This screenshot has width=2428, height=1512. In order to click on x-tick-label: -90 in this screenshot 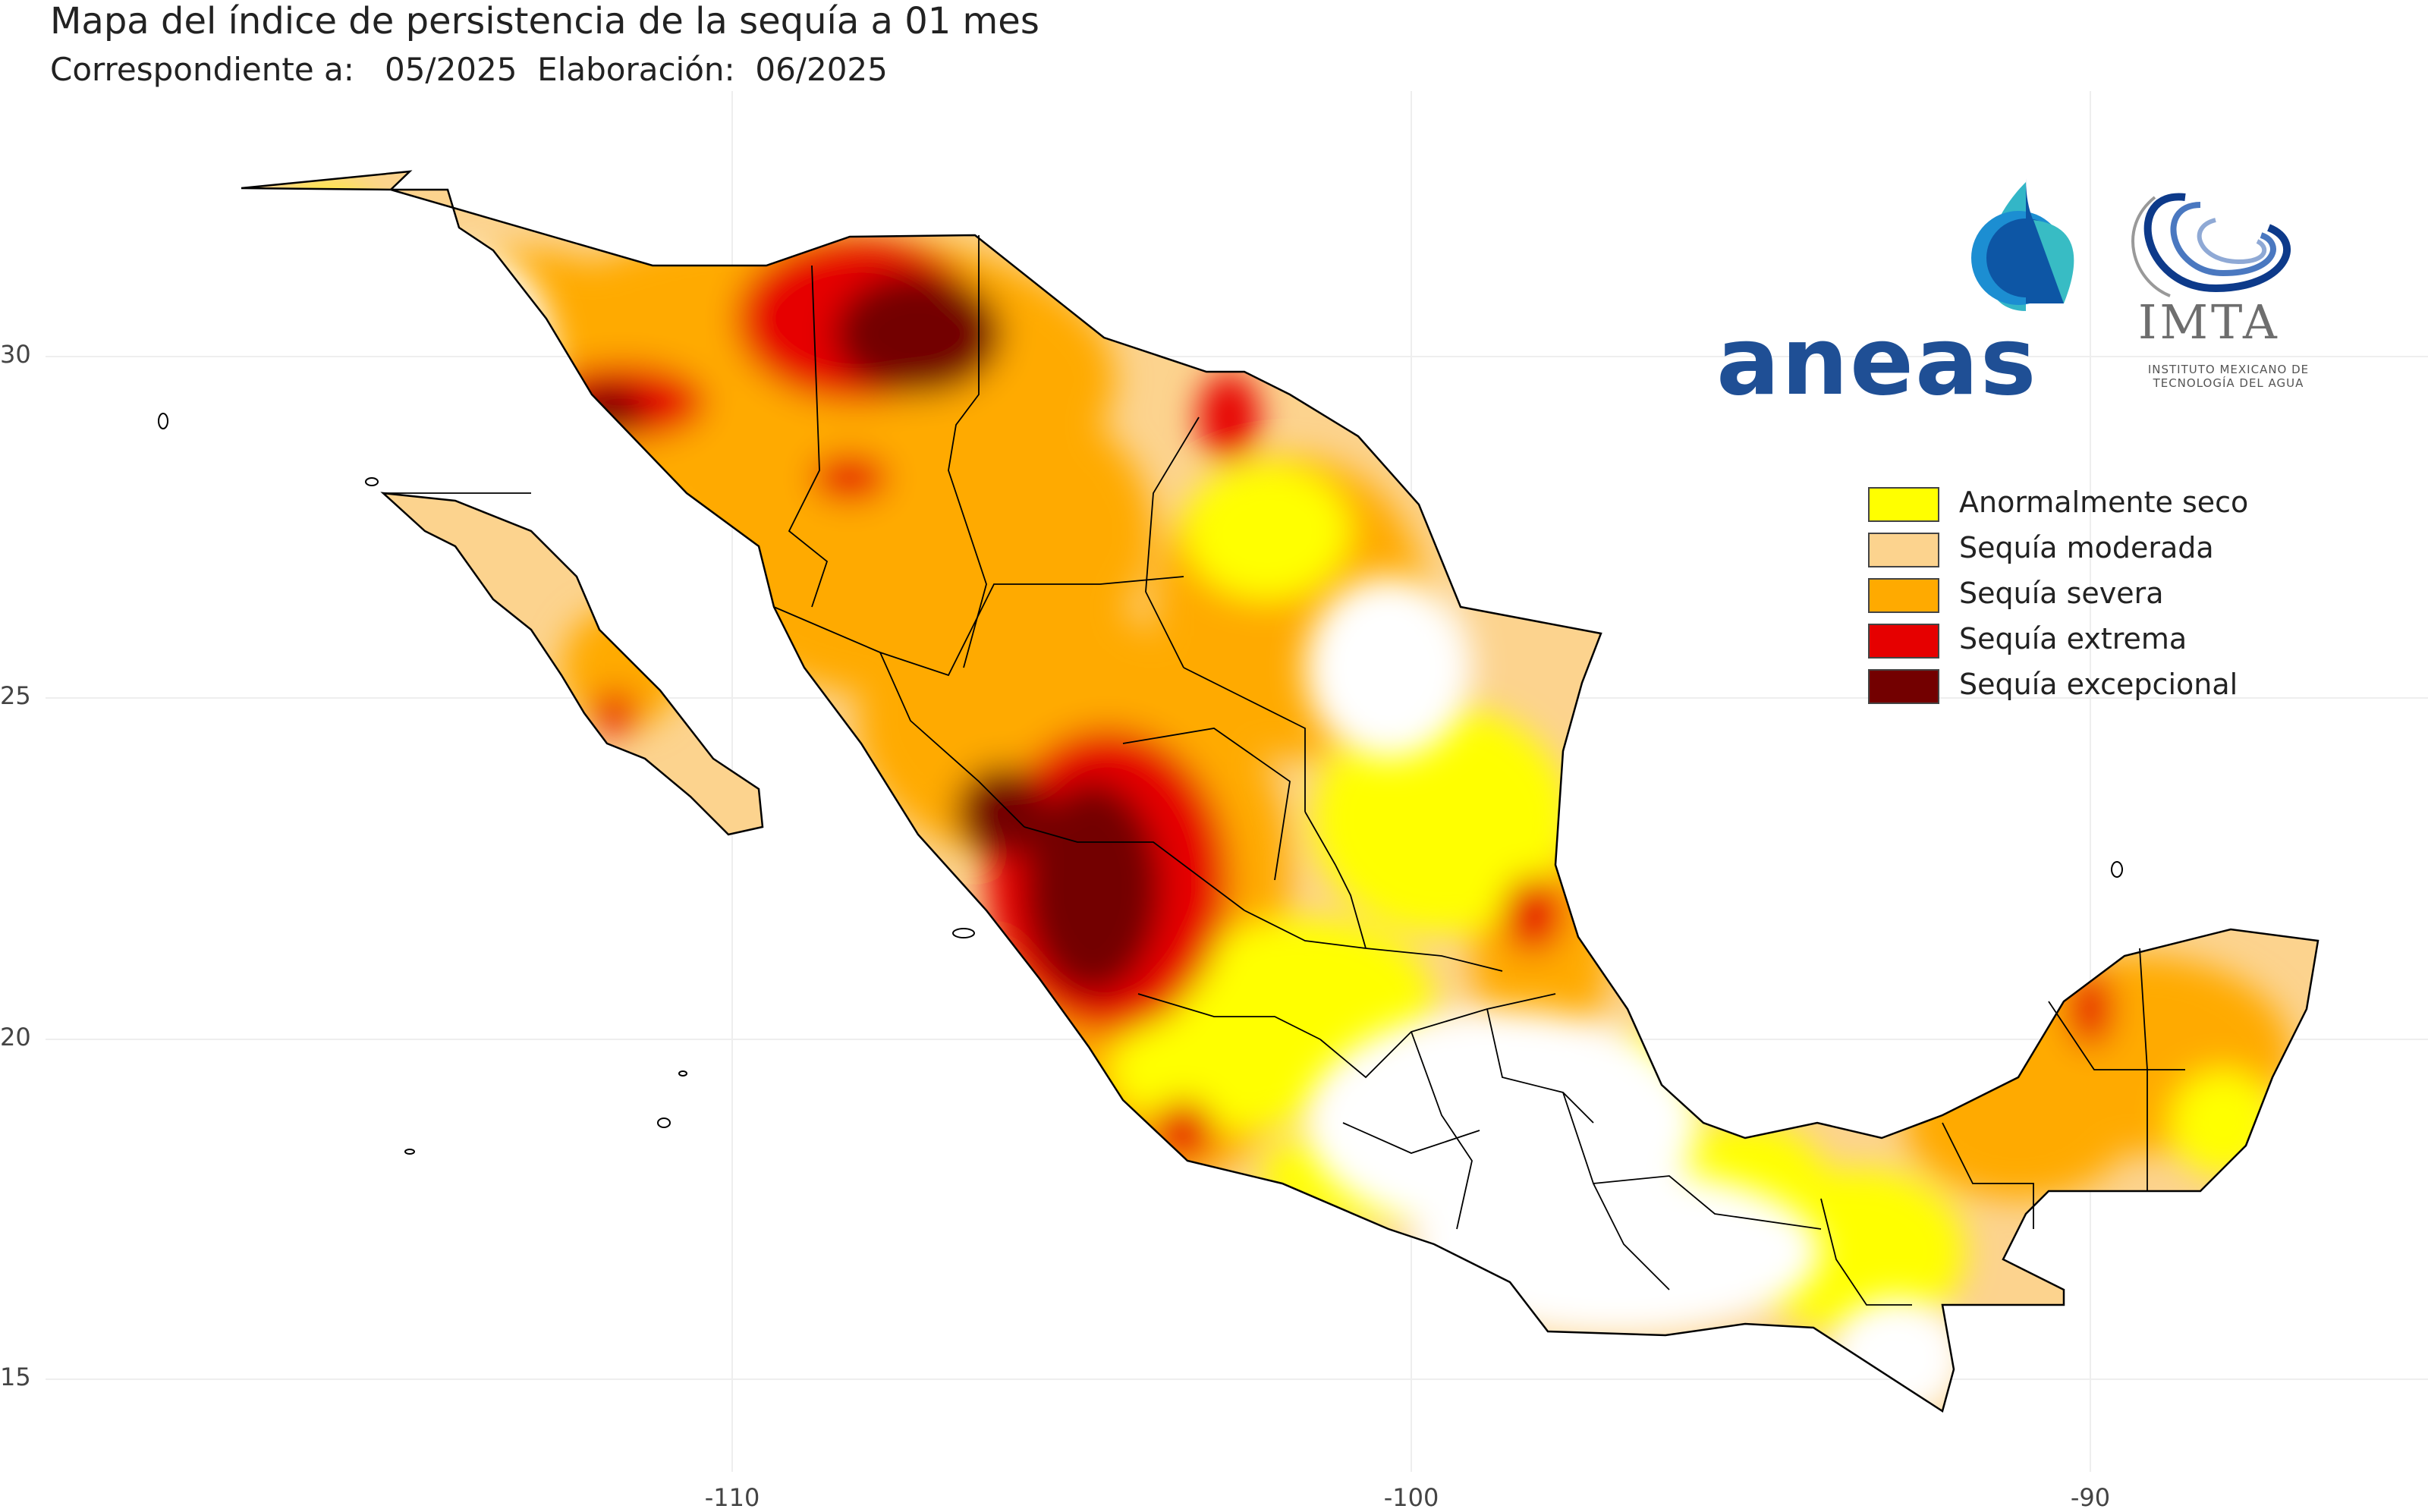, I will do `click(2090, 1497)`.